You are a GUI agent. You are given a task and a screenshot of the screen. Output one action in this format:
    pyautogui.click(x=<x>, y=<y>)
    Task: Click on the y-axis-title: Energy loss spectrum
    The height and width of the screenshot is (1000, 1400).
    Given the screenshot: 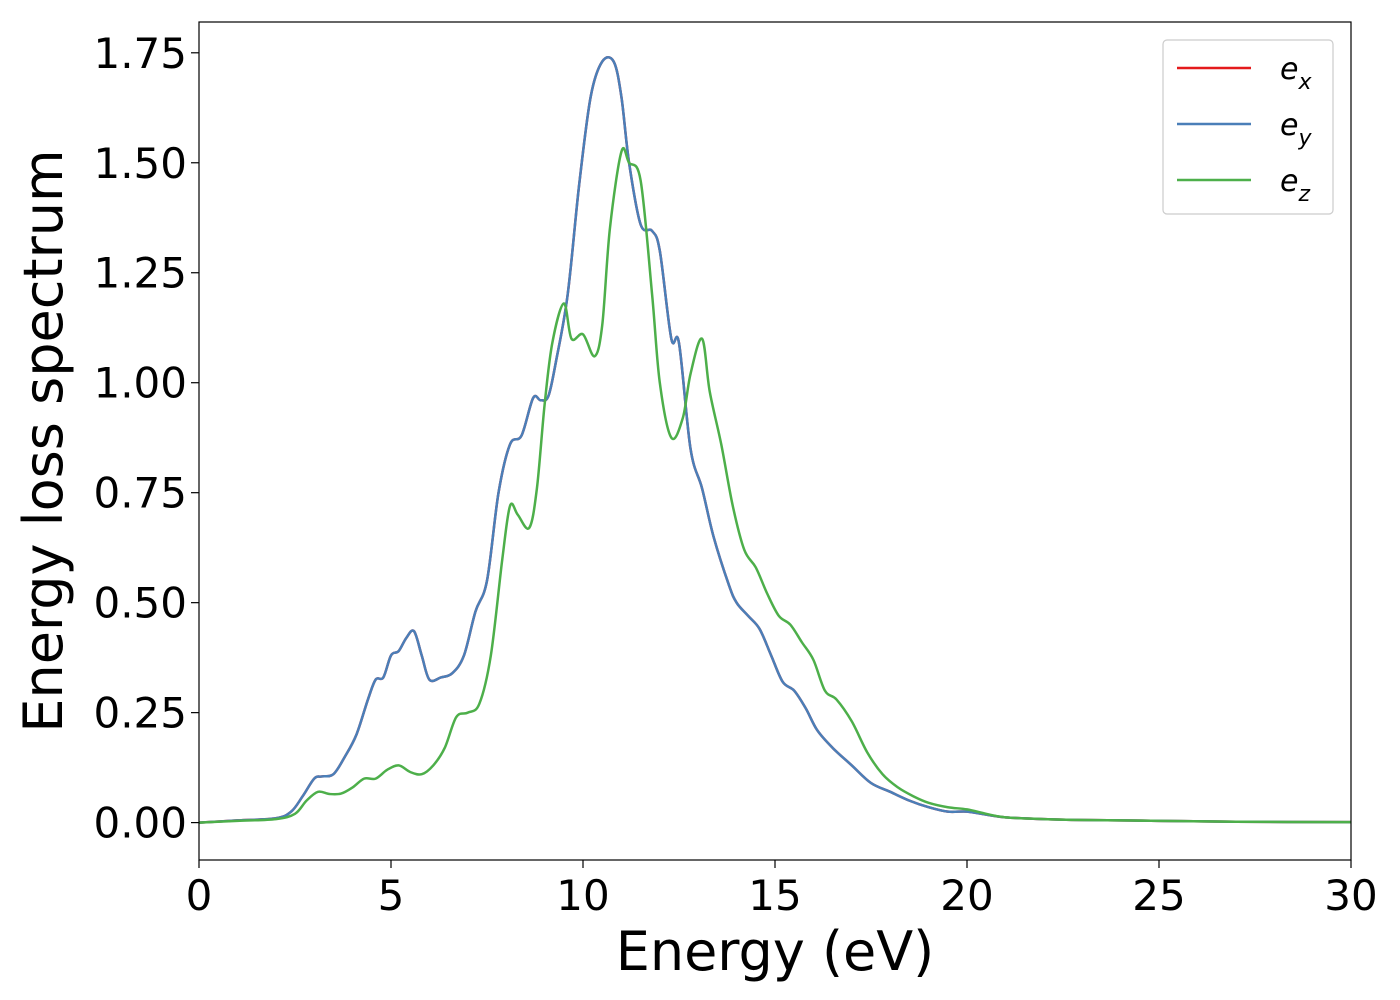 What is the action you would take?
    pyautogui.click(x=43, y=440)
    